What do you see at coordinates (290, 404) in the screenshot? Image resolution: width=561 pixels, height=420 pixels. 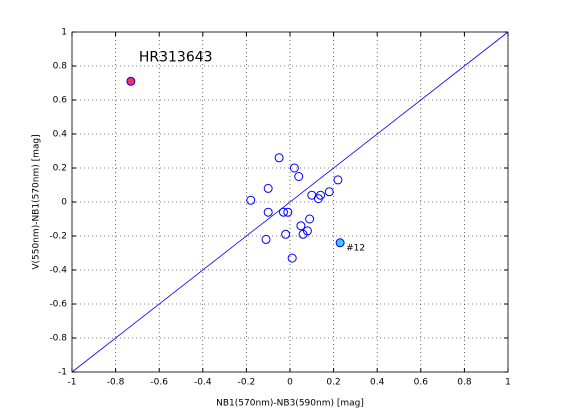 I see `x-axis-label: NB1(570nm)-NB3(590nm) [mag]` at bounding box center [290, 404].